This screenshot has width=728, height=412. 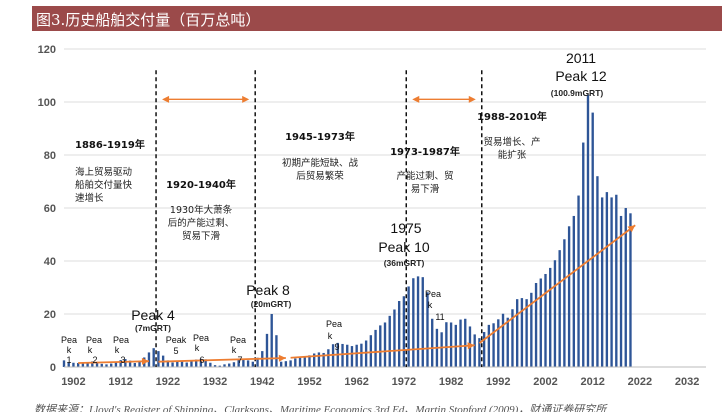 I want to click on peak-1-l2: k, so click(x=69, y=350).